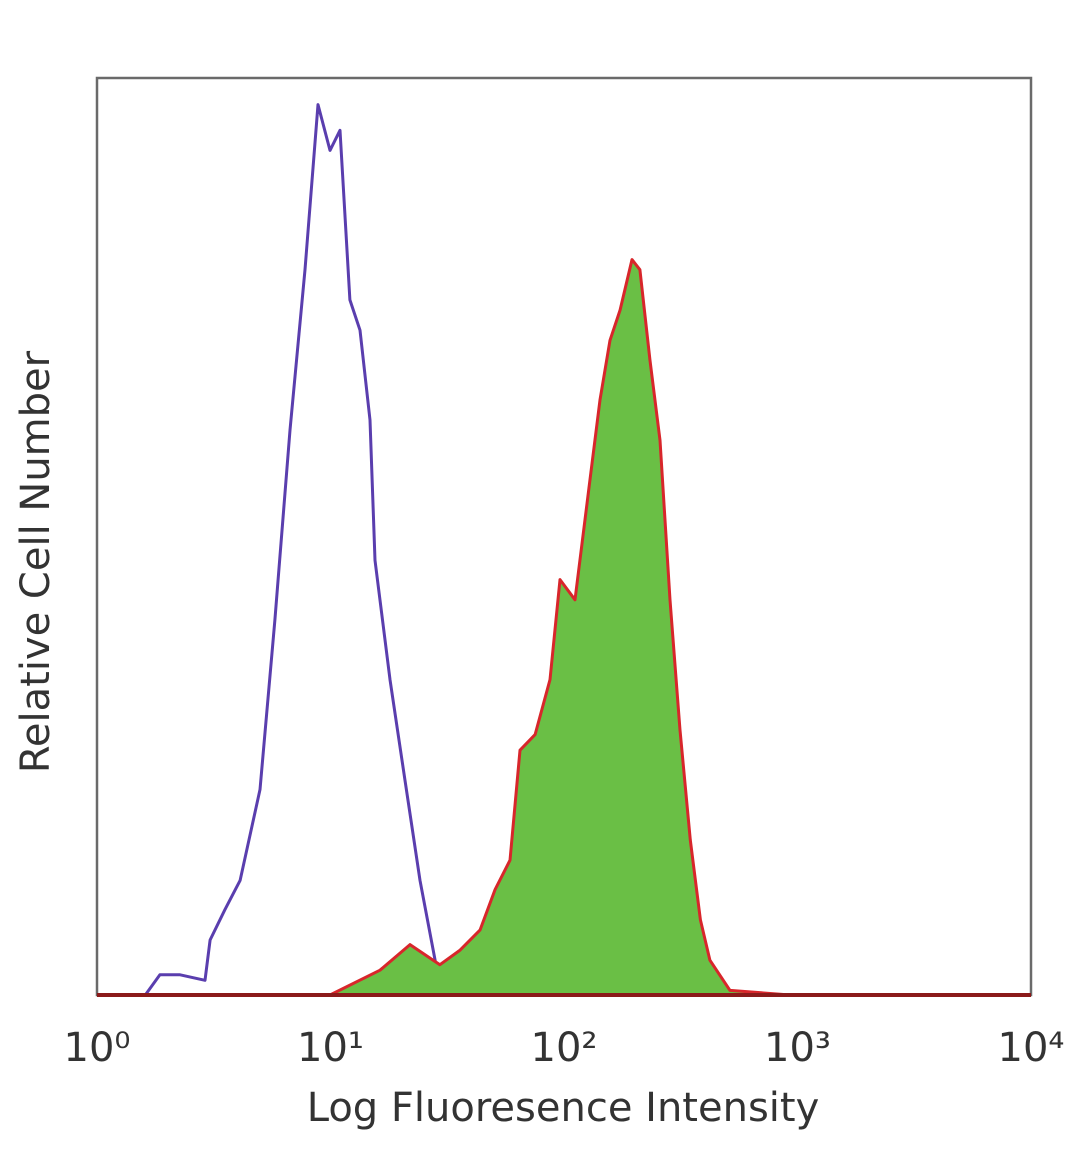  I want to click on x-tick-label: 10⁴, so click(1031, 1048).